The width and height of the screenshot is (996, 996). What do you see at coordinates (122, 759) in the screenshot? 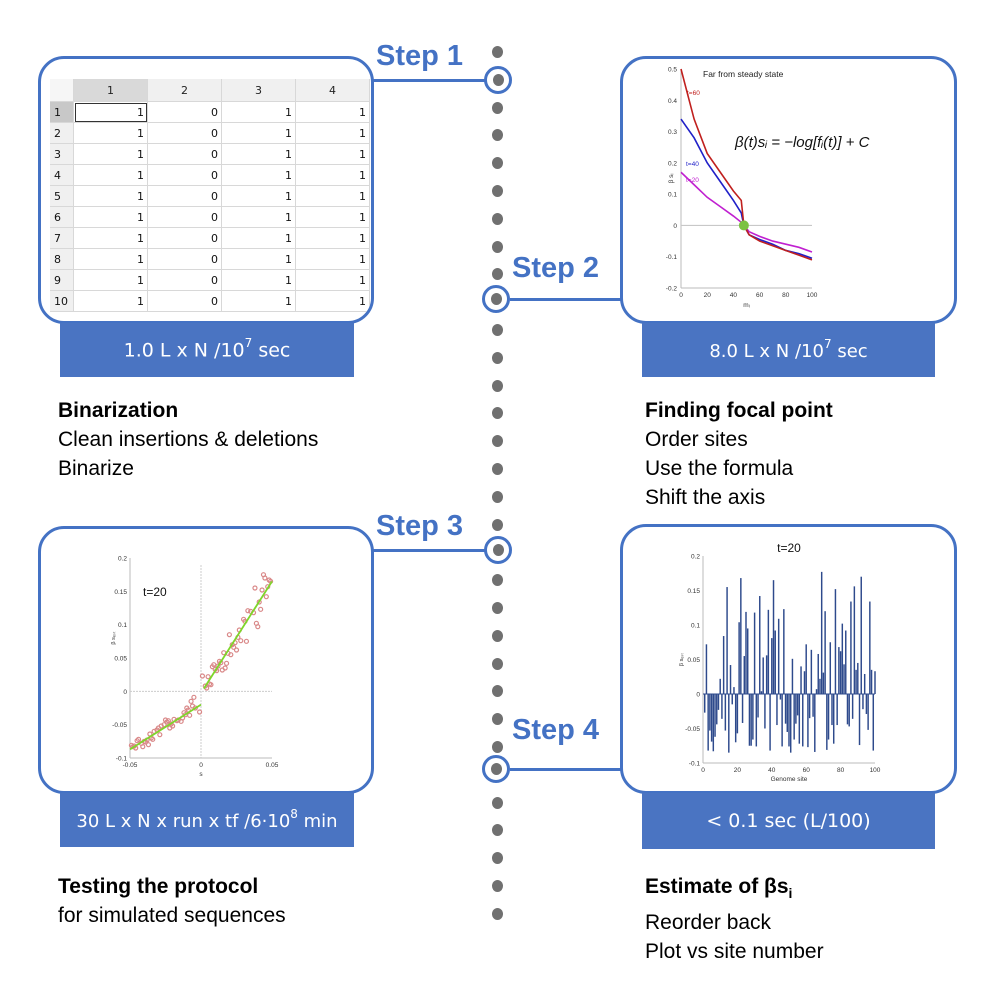
I see `svg-text: -0.1` at bounding box center [122, 759].